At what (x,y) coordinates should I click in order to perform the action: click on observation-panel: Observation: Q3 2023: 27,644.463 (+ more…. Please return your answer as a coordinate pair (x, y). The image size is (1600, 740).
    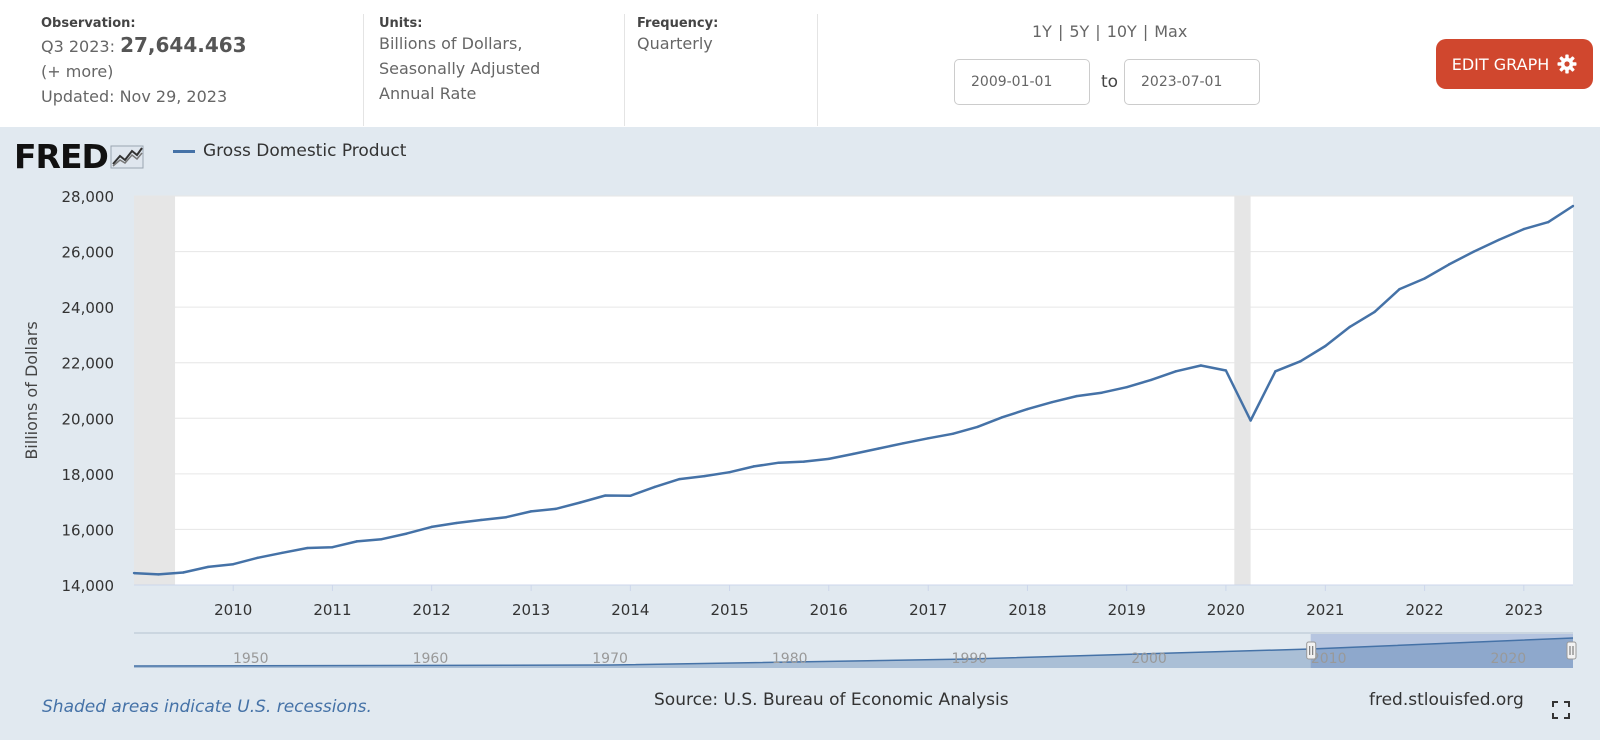
    Looking at the image, I should click on (202, 70).